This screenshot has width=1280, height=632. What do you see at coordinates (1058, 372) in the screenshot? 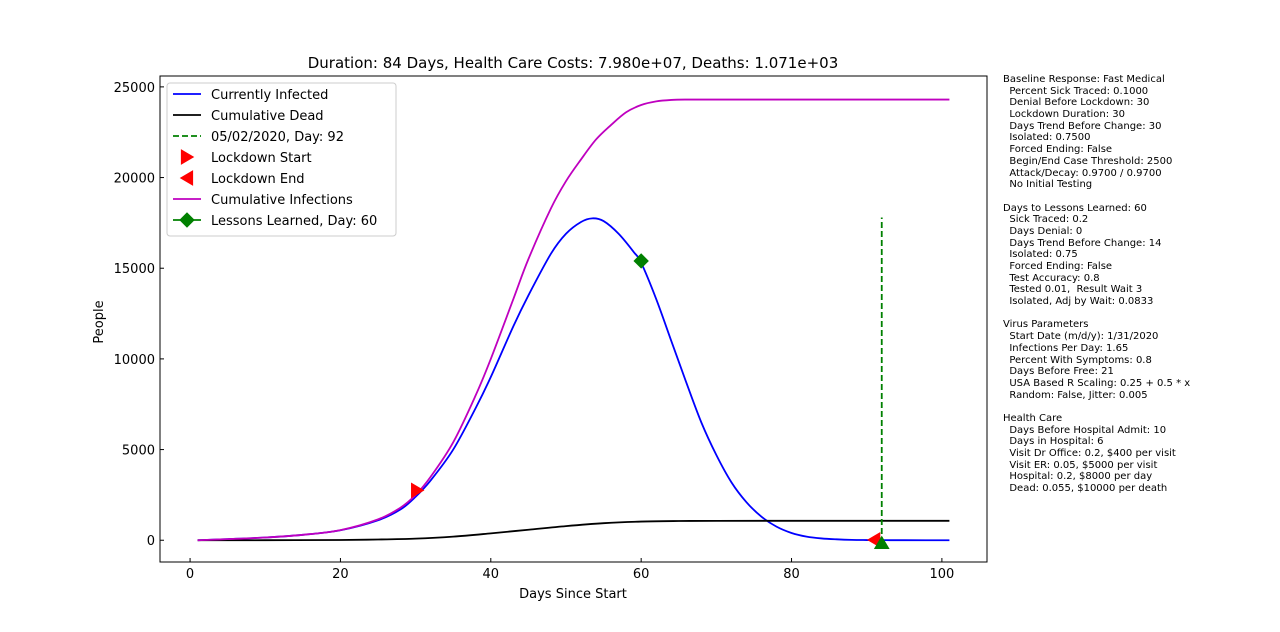
I see `panel-line: Days Before Free: 21` at bounding box center [1058, 372].